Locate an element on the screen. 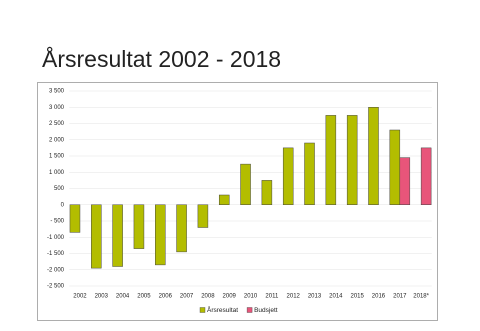 The height and width of the screenshot is (331, 480). x-tick-label: 2012 is located at coordinates (294, 297).